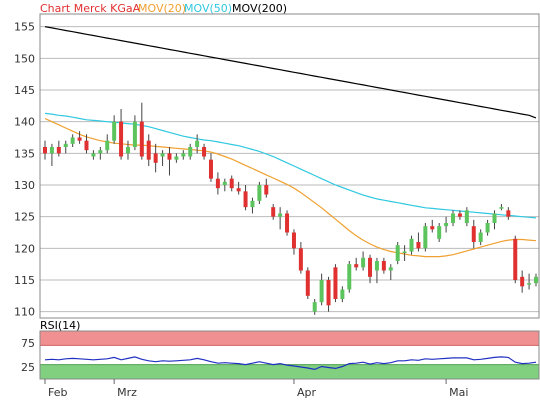 Image resolution: width=540 pixels, height=400 pixels. What do you see at coordinates (24, 27) in the screenshot?
I see `y-tick-label: 155` at bounding box center [24, 27].